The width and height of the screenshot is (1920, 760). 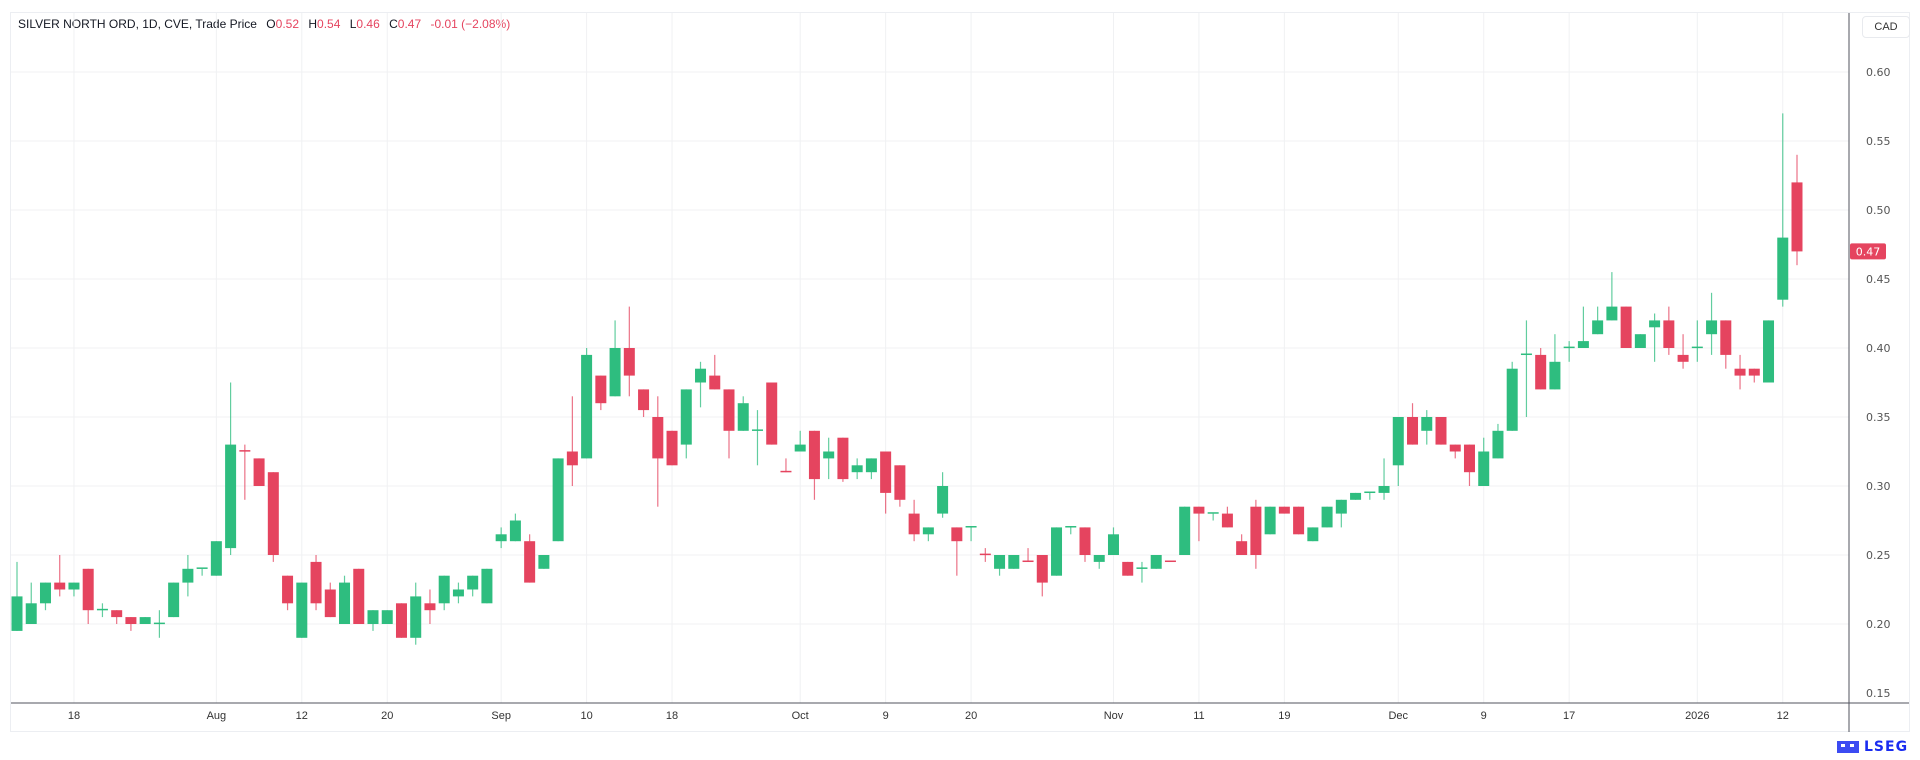 What do you see at coordinates (1569, 716) in the screenshot?
I see `x-tick-label: 17` at bounding box center [1569, 716].